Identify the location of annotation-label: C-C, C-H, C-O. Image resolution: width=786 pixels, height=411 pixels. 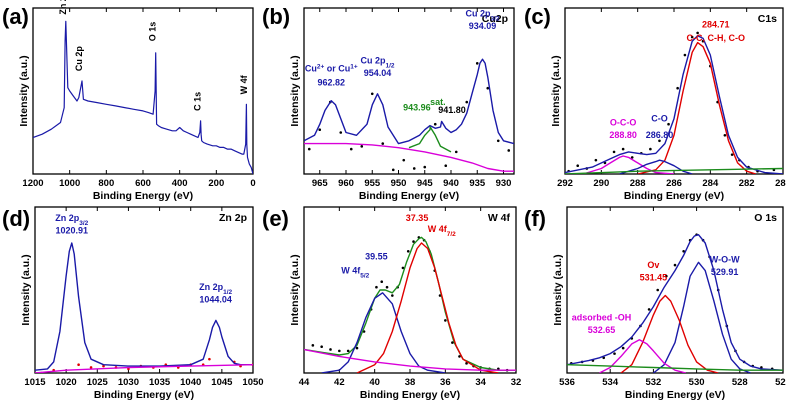
(716, 38).